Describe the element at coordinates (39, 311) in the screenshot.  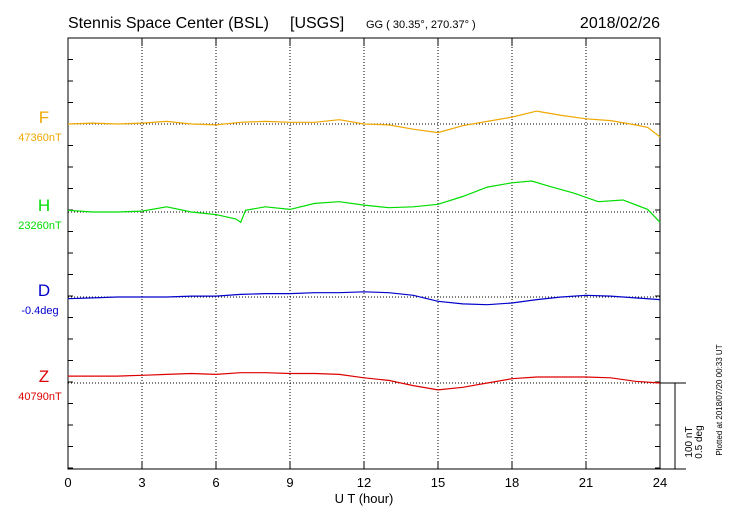
I see `baseline-label-d: -0.4deg` at that location.